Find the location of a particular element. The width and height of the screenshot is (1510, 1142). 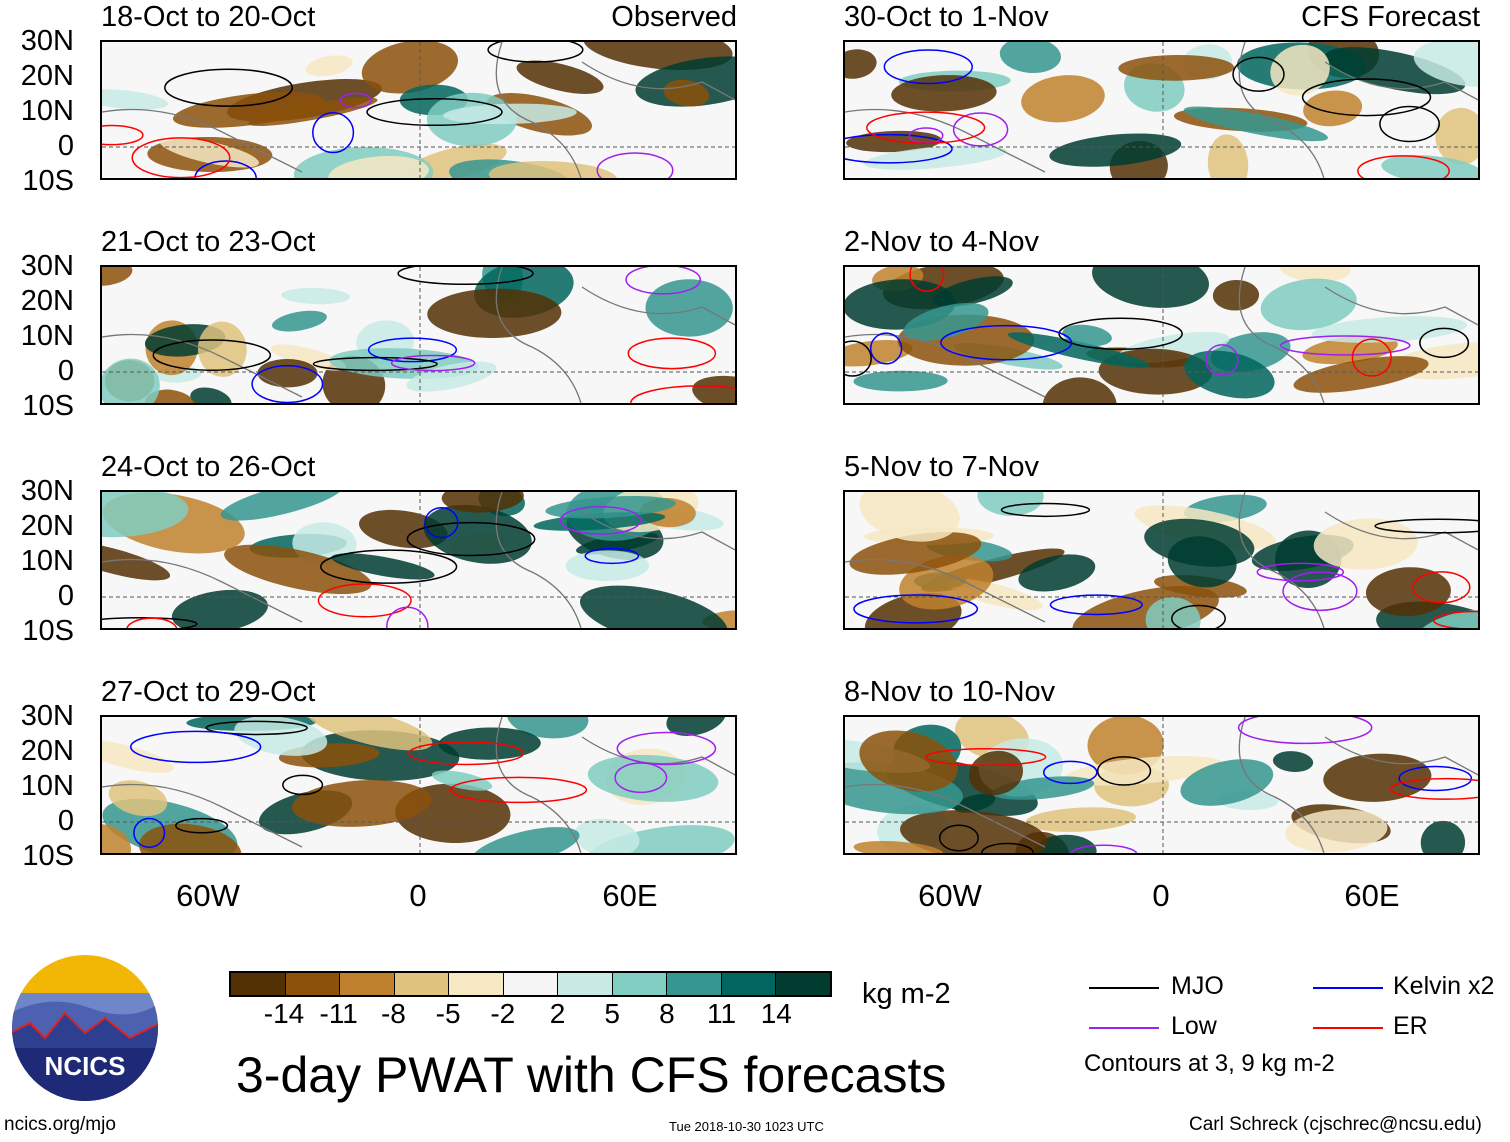

footer-timestamp: Tue 2018-10-30 1023 UTC is located at coordinates (746, 1126).